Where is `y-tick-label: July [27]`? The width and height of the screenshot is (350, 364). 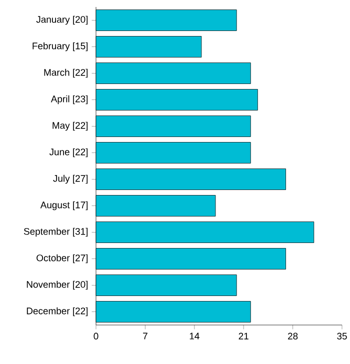
y-tick-label: July [27] is located at coordinates (70, 179).